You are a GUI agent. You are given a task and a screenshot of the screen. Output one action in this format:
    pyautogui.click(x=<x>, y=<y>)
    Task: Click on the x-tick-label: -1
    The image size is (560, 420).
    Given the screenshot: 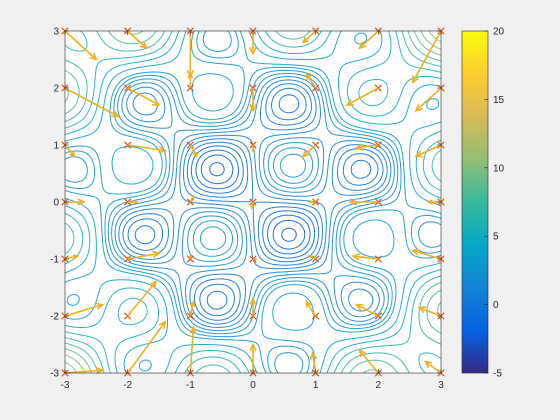 What is the action you would take?
    pyautogui.click(x=190, y=385)
    